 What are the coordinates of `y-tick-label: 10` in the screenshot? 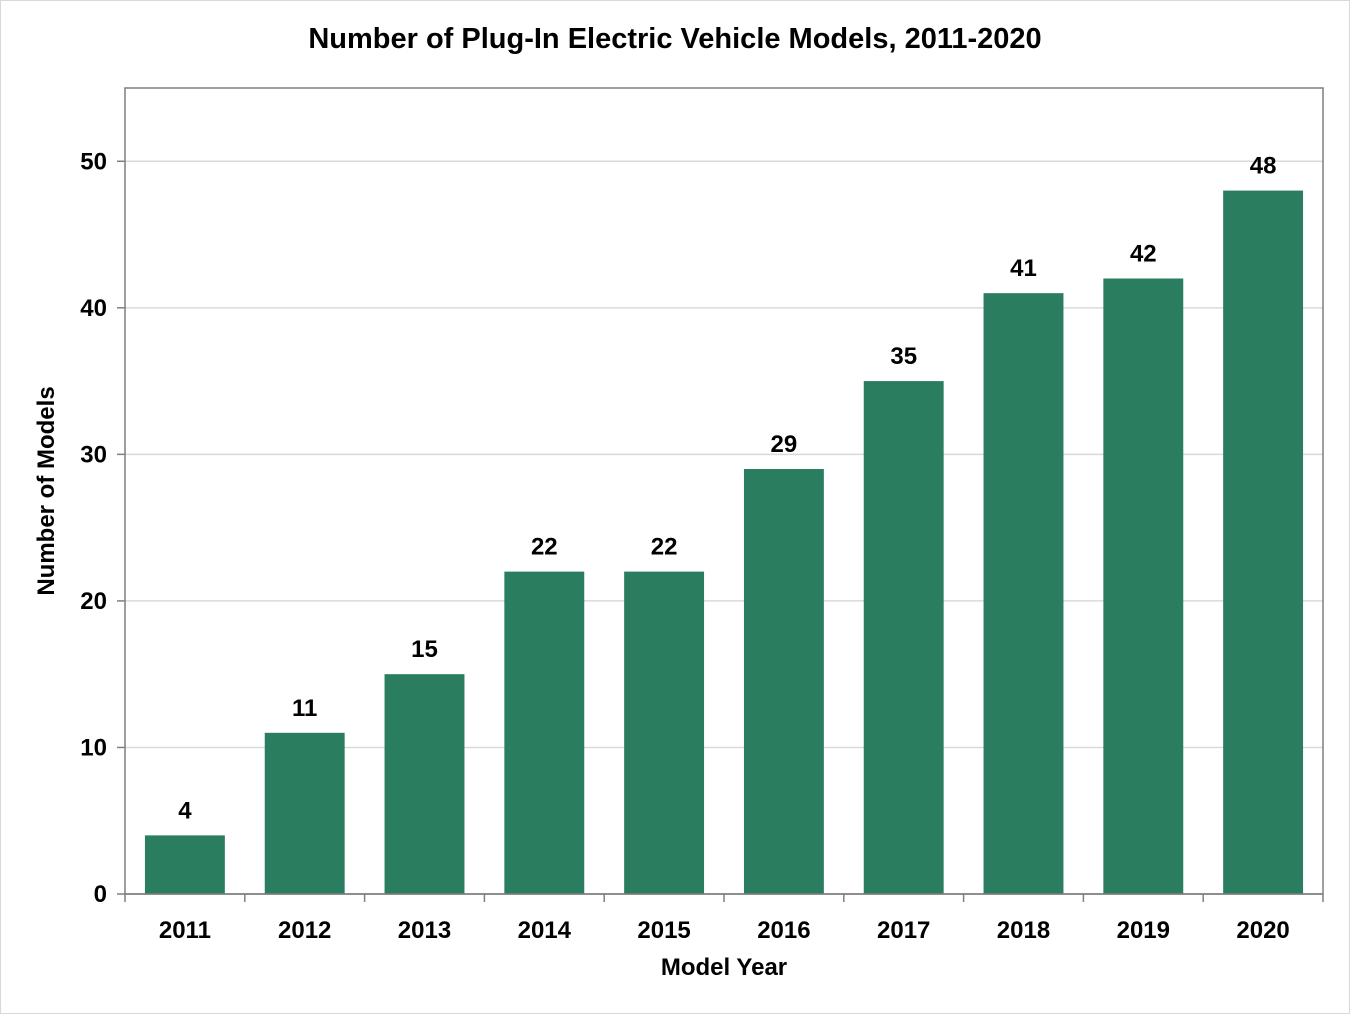 It's located at (93, 747).